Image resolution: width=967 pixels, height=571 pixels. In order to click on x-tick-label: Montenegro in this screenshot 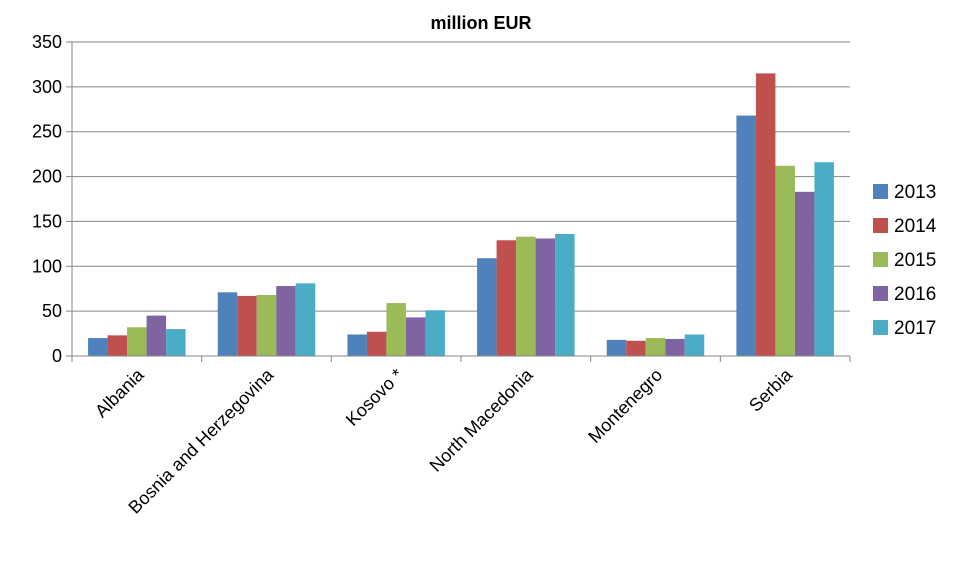, I will do `click(625, 406)`.